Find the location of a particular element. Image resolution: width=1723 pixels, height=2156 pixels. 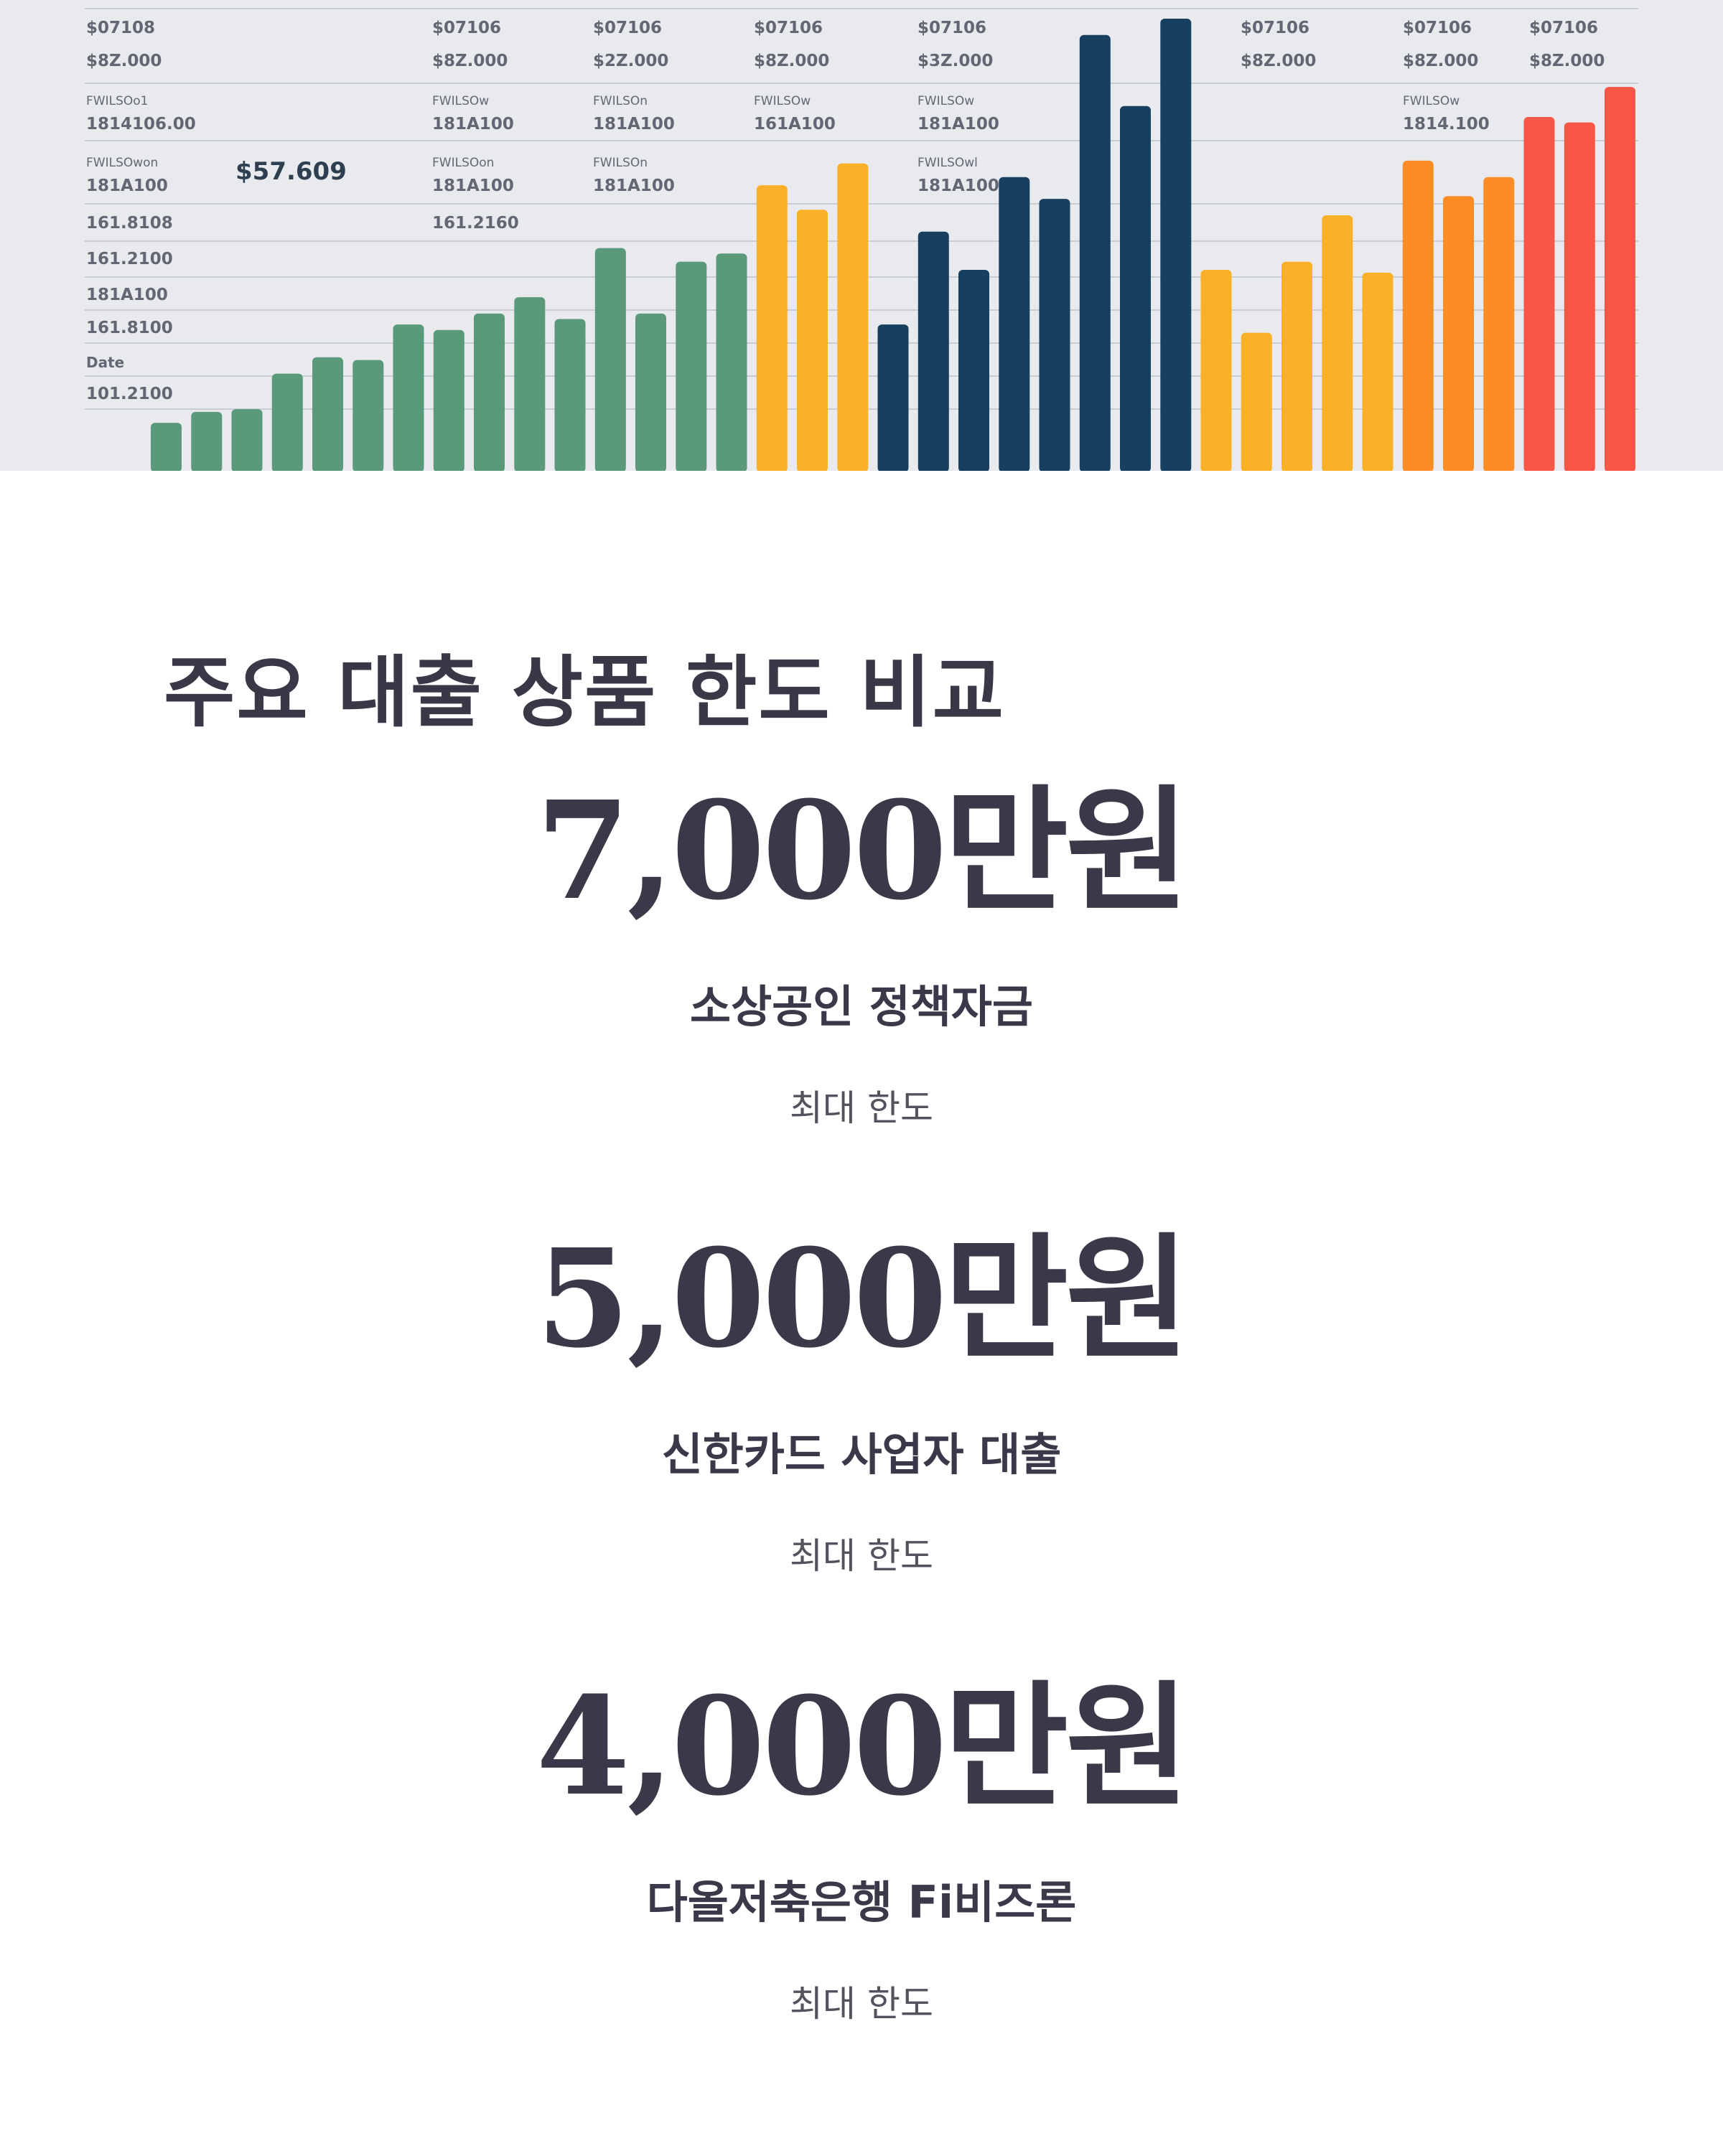

axis-label: 161.8108 is located at coordinates (129, 223).